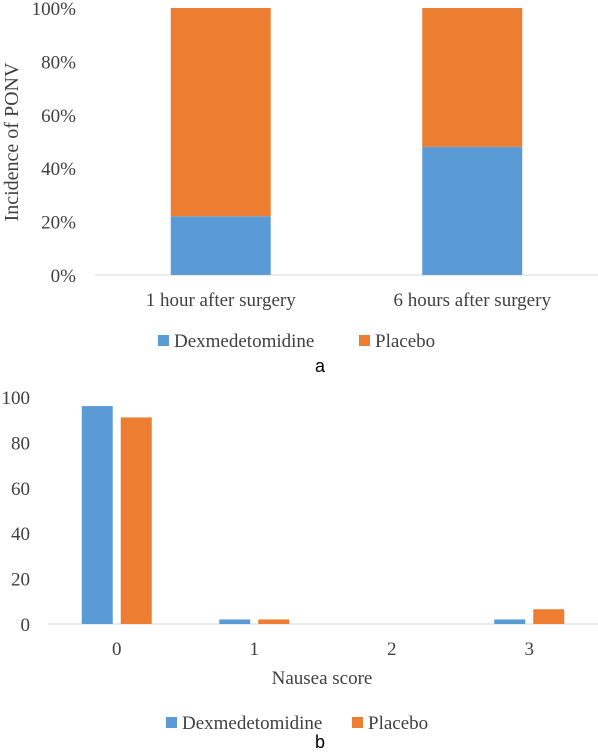  Describe the element at coordinates (163, 340) in the screenshot. I see `legend-a-dexmedetomidine-swatch` at that location.